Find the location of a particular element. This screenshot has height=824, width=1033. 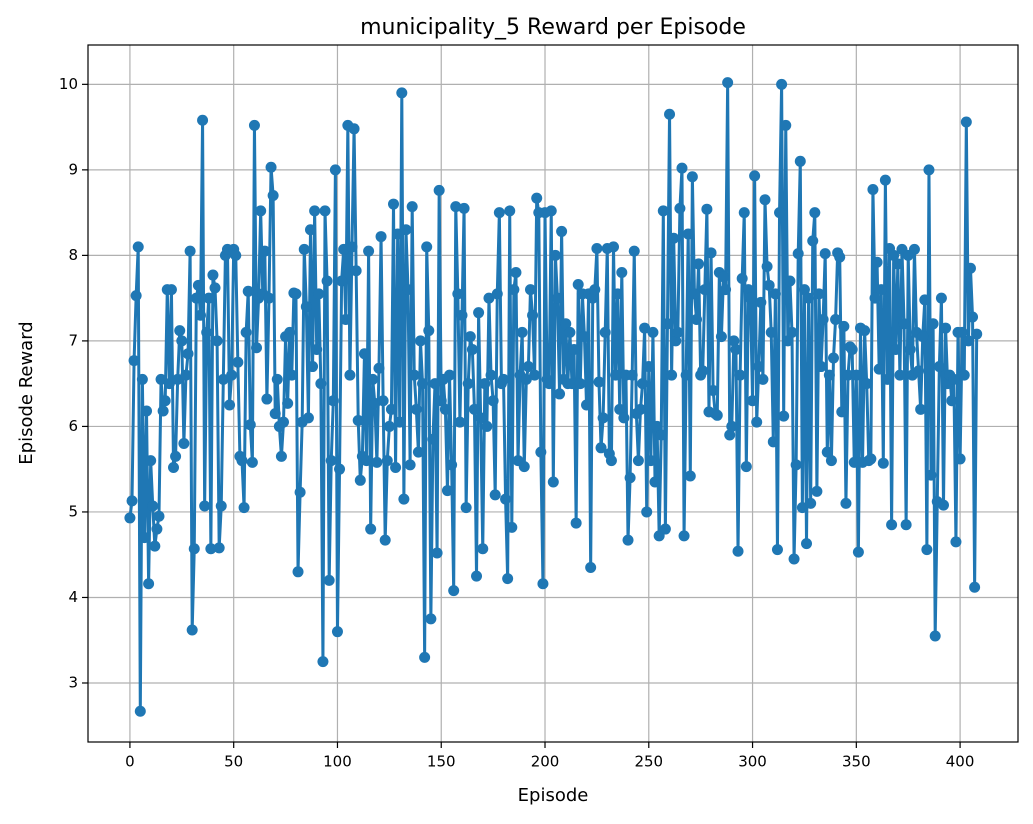

x-tick-label: 0 is located at coordinates (130, 762).